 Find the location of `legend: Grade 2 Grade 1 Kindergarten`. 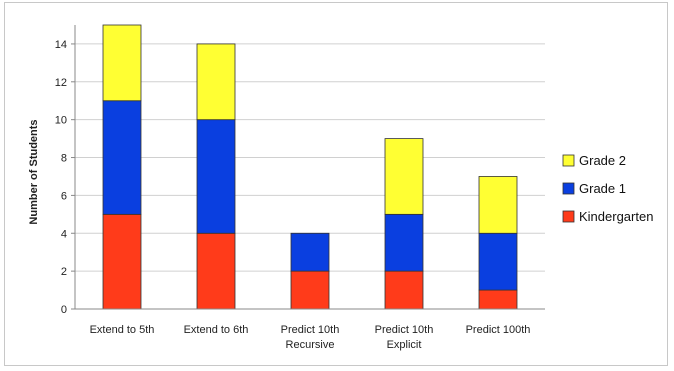

legend: Grade 2 Grade 1 Kindergarten is located at coordinates (607, 188).